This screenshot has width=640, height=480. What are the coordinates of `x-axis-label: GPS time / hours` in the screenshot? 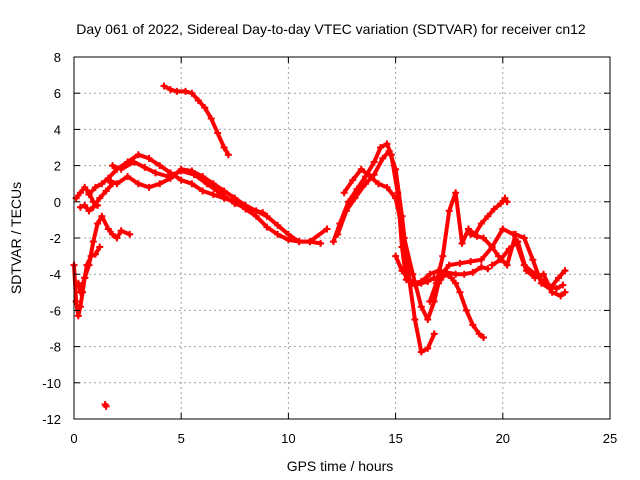 It's located at (340, 466).